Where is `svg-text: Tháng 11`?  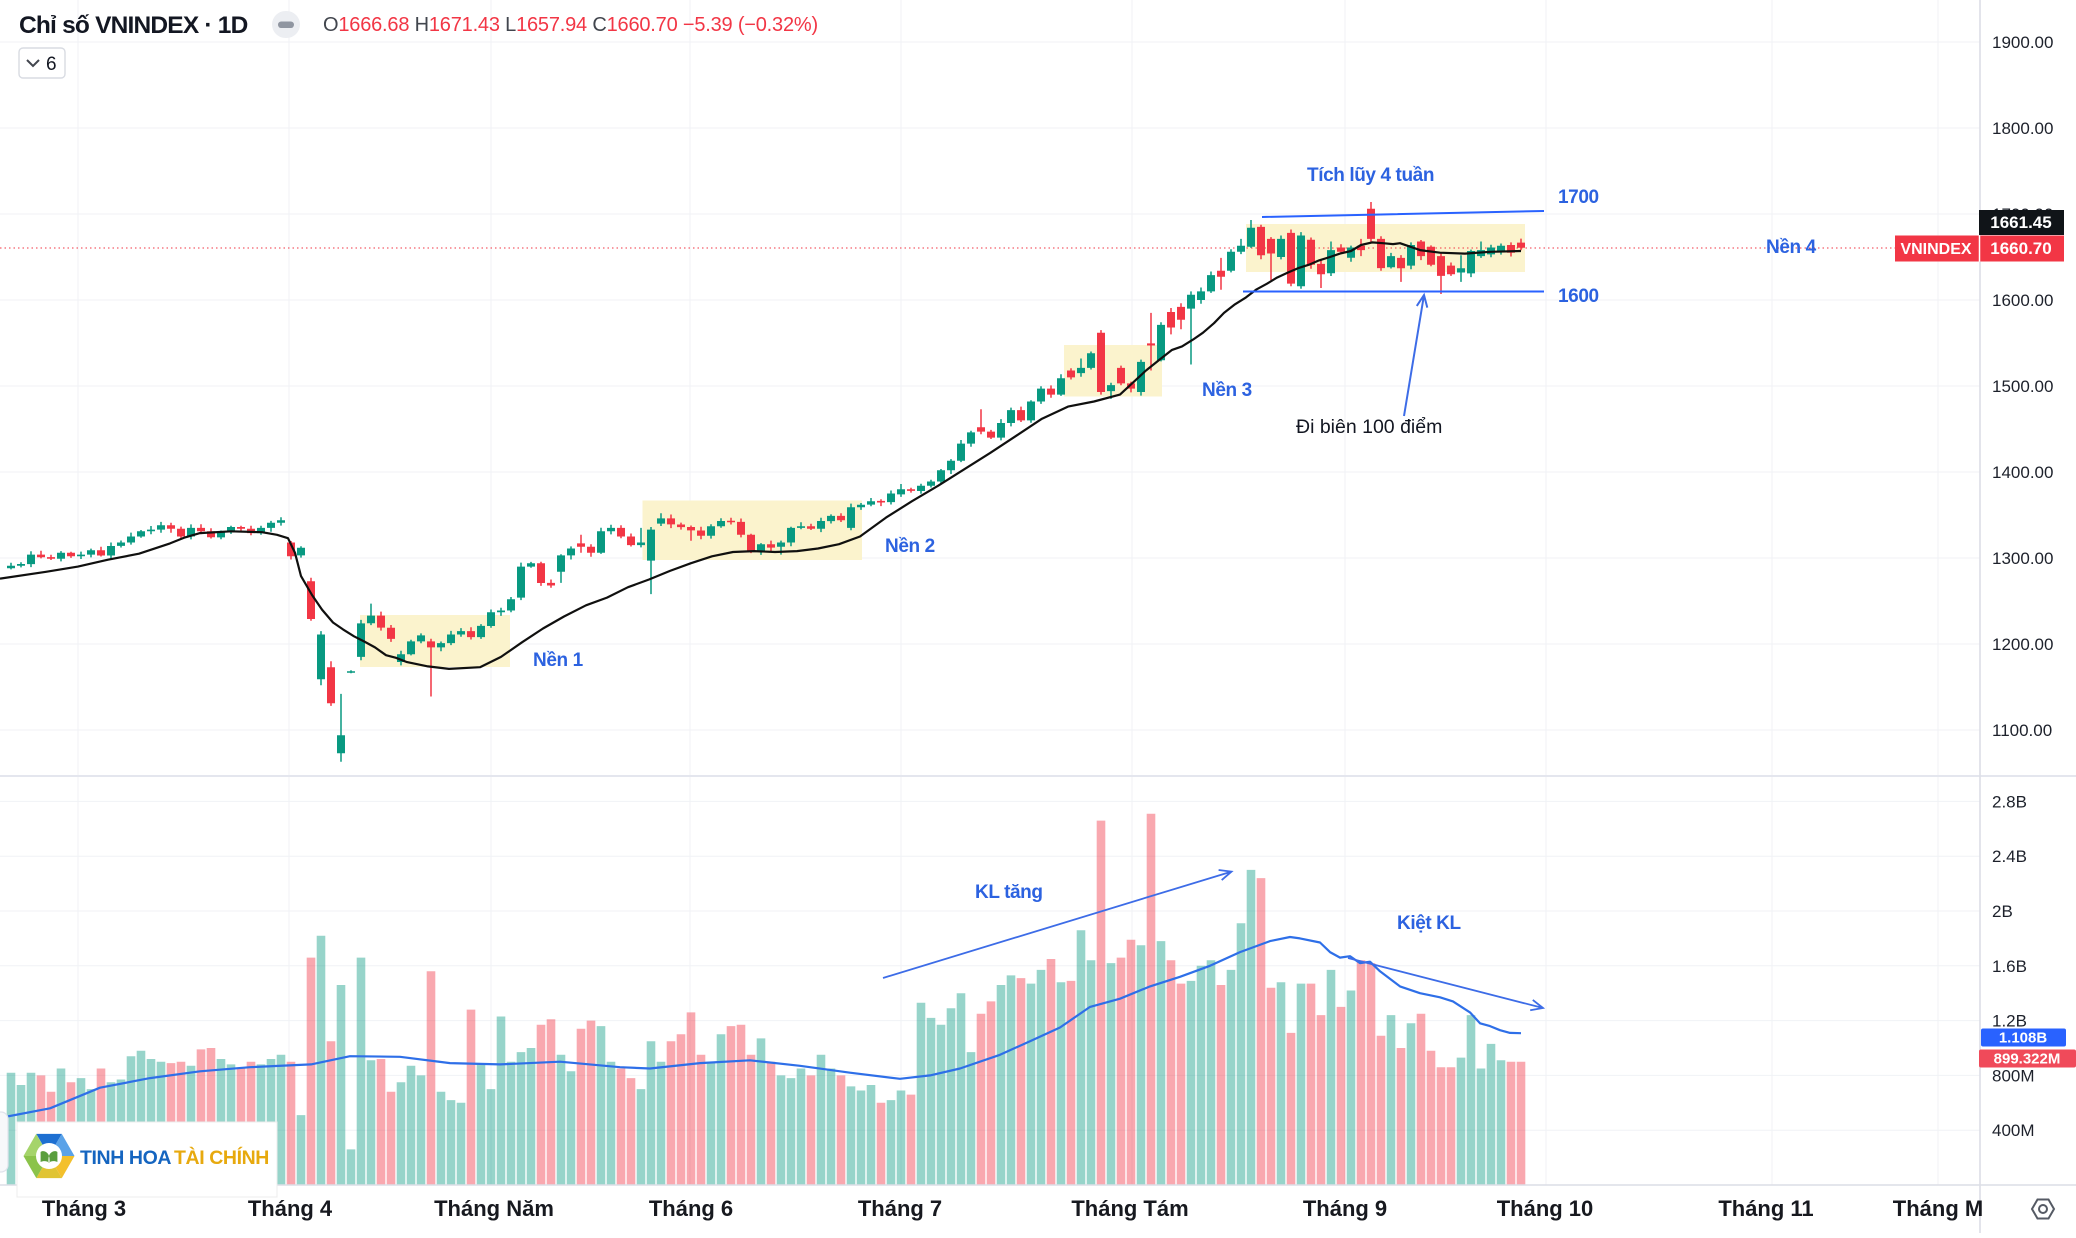 svg-text: Tháng 11 is located at coordinates (1765, 1208).